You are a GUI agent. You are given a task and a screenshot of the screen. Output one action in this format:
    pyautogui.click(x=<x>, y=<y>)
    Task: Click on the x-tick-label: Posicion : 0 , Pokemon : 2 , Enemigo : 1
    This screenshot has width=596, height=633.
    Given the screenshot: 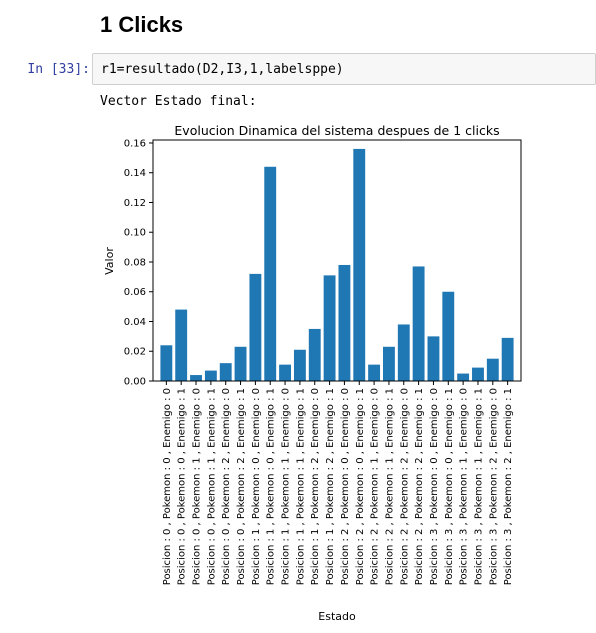 What is the action you would take?
    pyautogui.click(x=241, y=486)
    